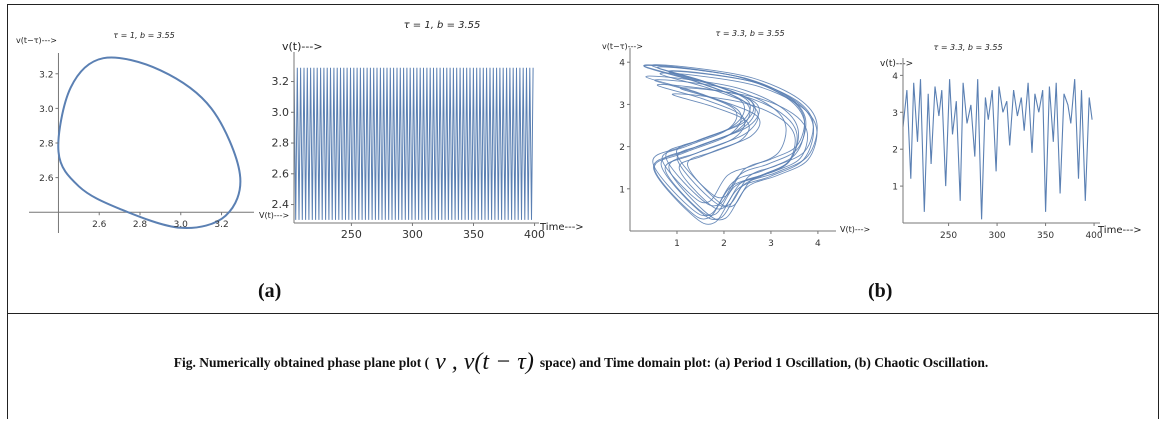 The width and height of the screenshot is (1162, 422). What do you see at coordinates (221, 225) in the screenshot?
I see `x-tick-label: 3.2` at bounding box center [221, 225].